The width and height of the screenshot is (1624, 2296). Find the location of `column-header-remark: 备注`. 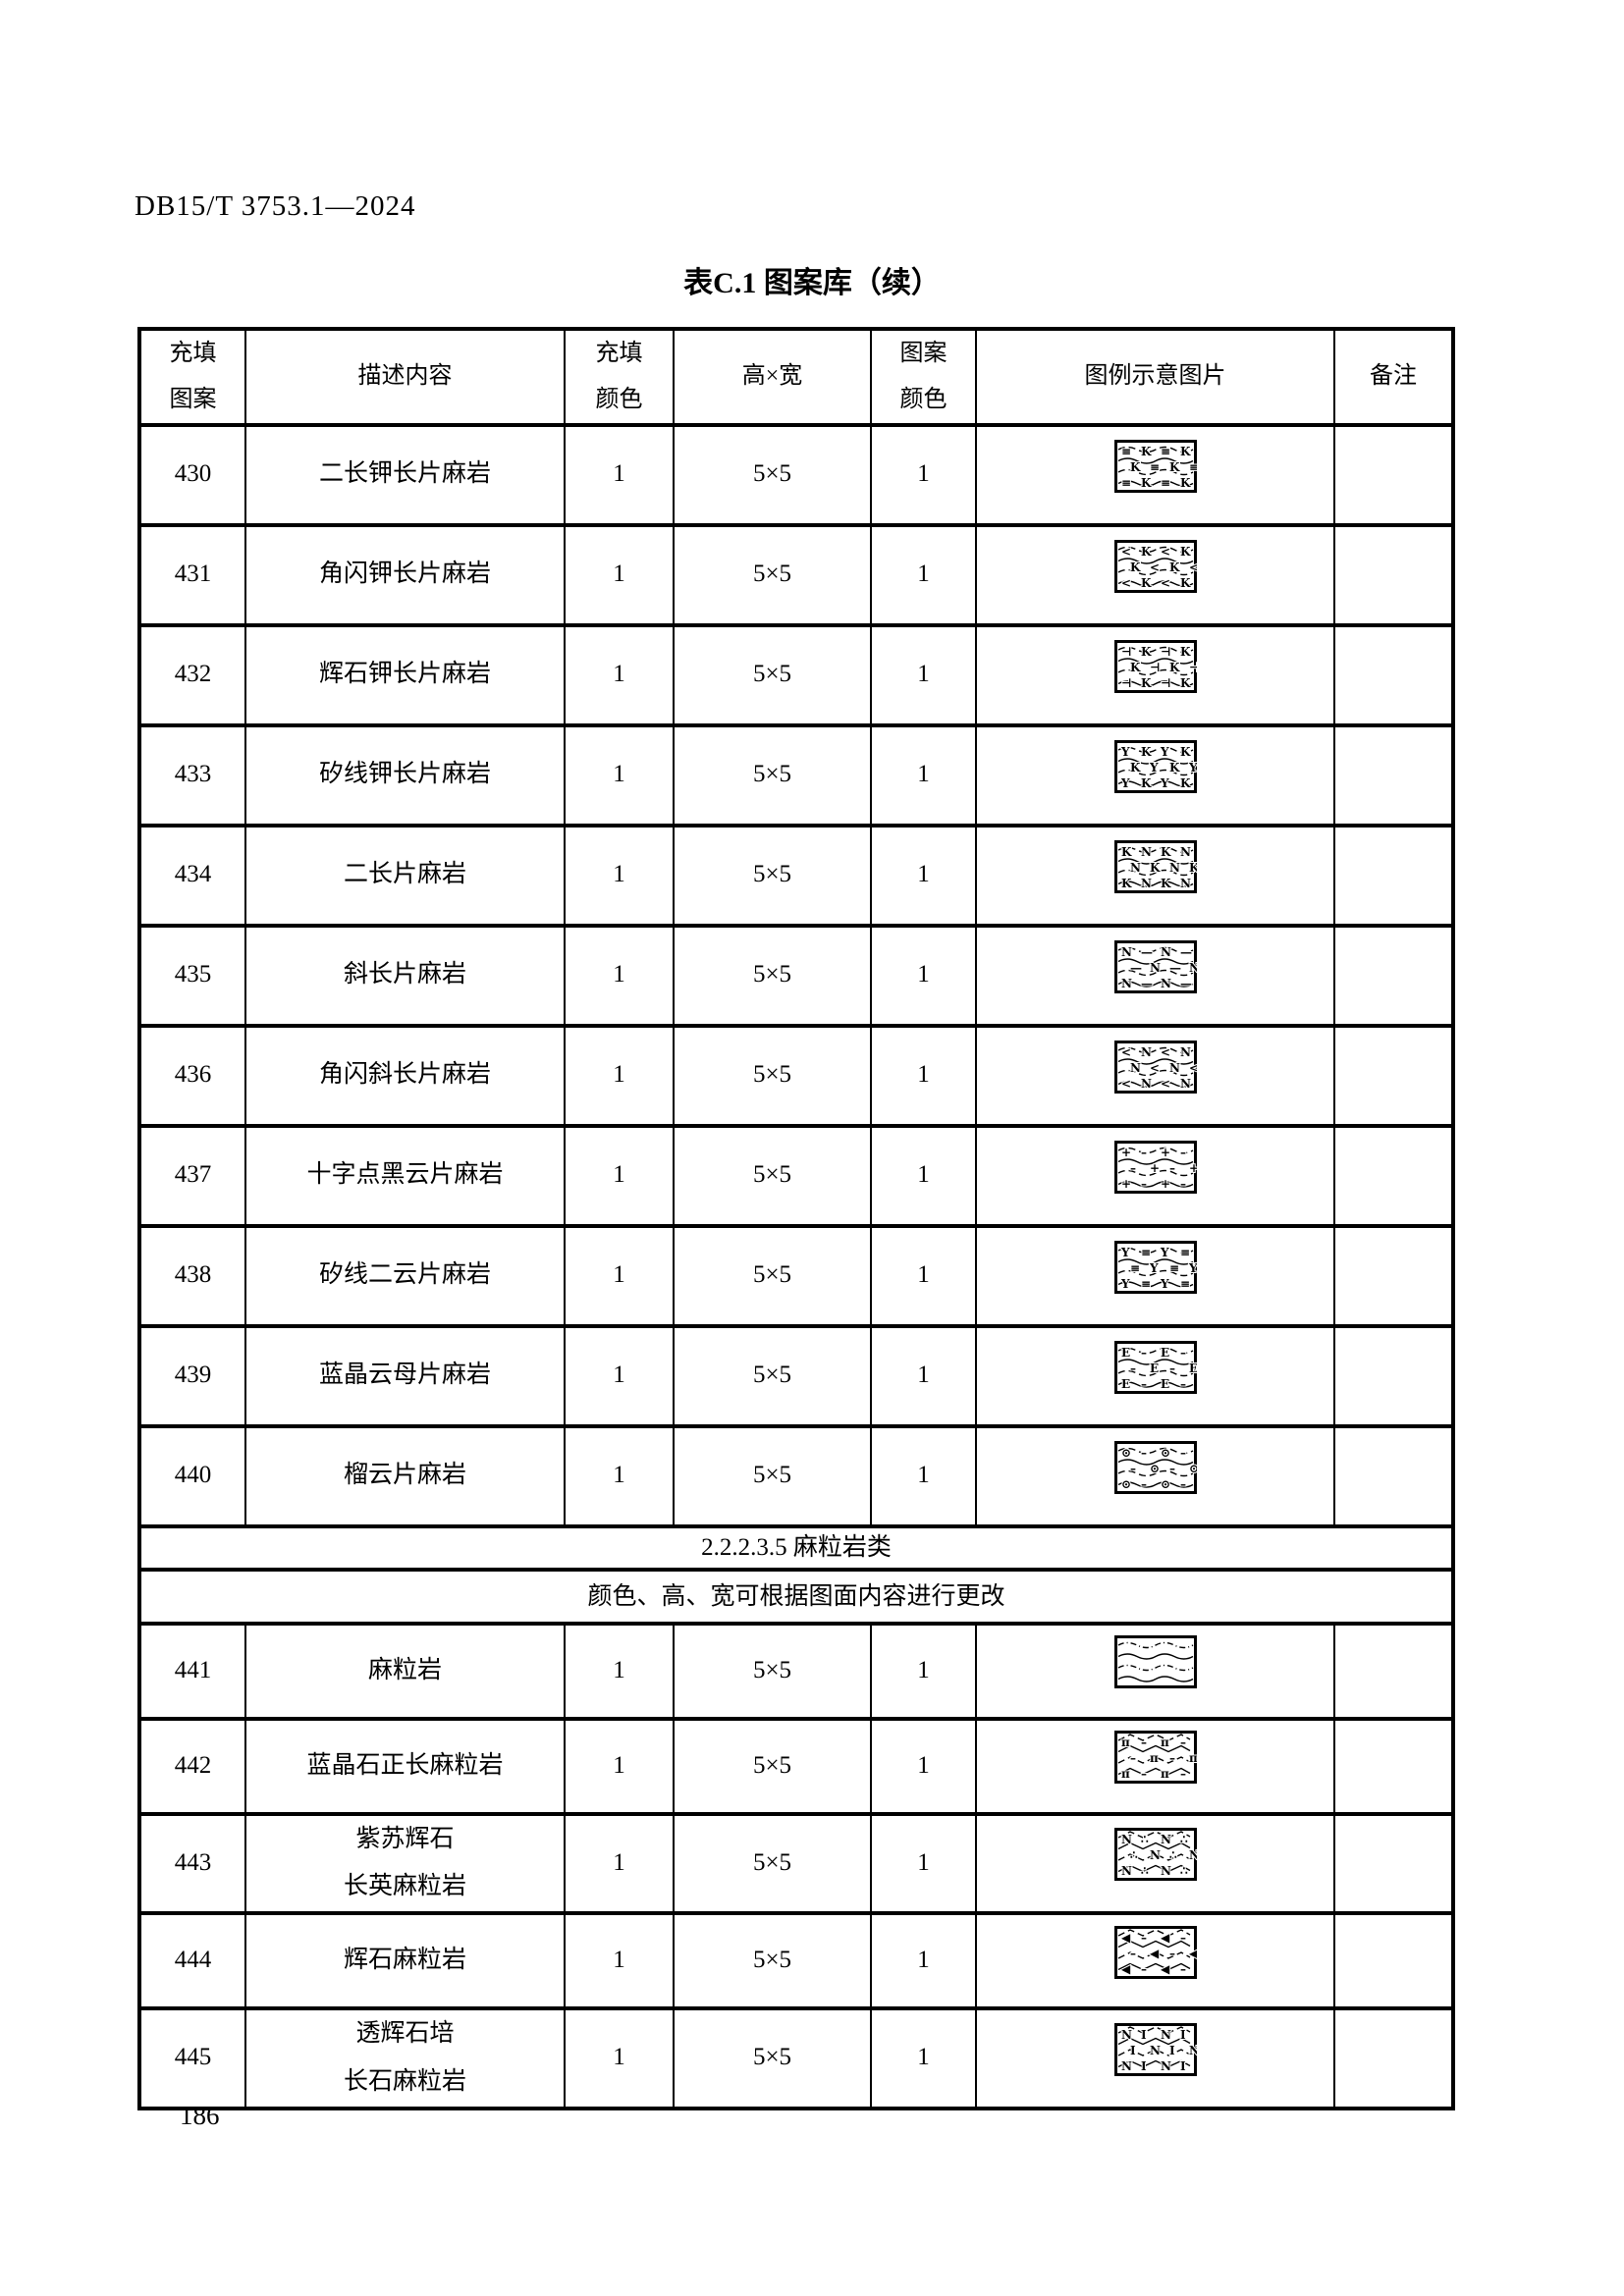

column-header-remark: 备注 is located at coordinates (1393, 377).